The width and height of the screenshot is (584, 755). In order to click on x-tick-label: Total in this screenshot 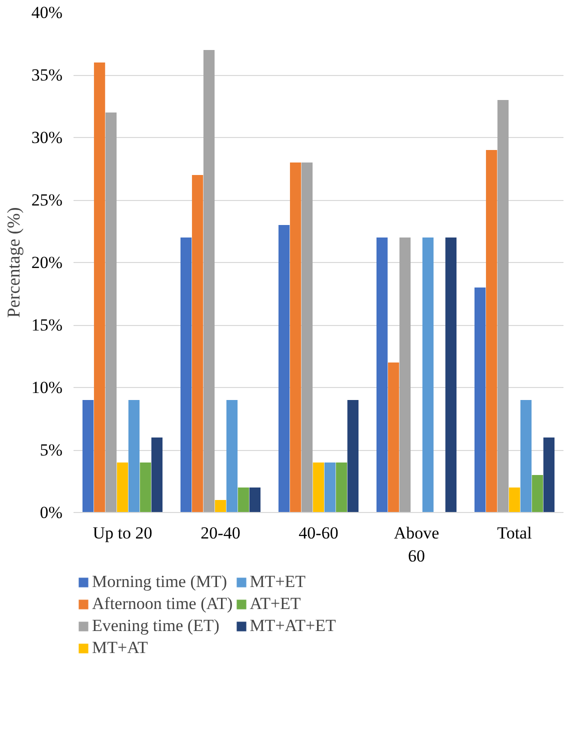, I will do `click(514, 533)`.